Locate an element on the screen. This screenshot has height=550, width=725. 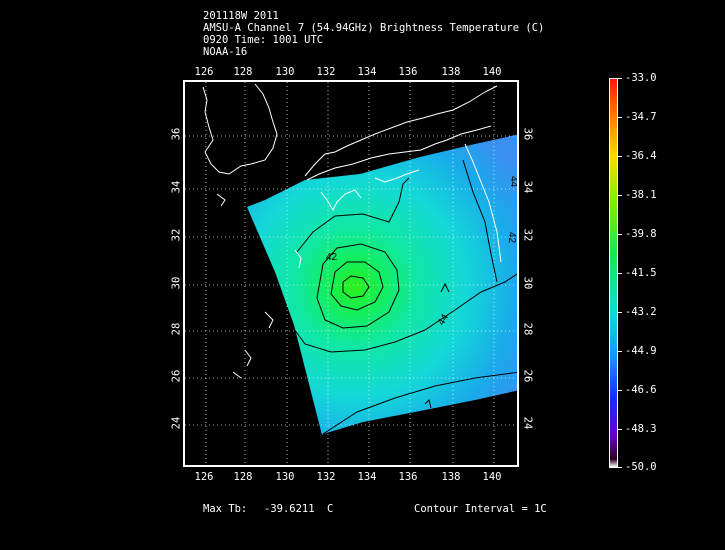
lat-tick-left: 28 is located at coordinates (176, 329).